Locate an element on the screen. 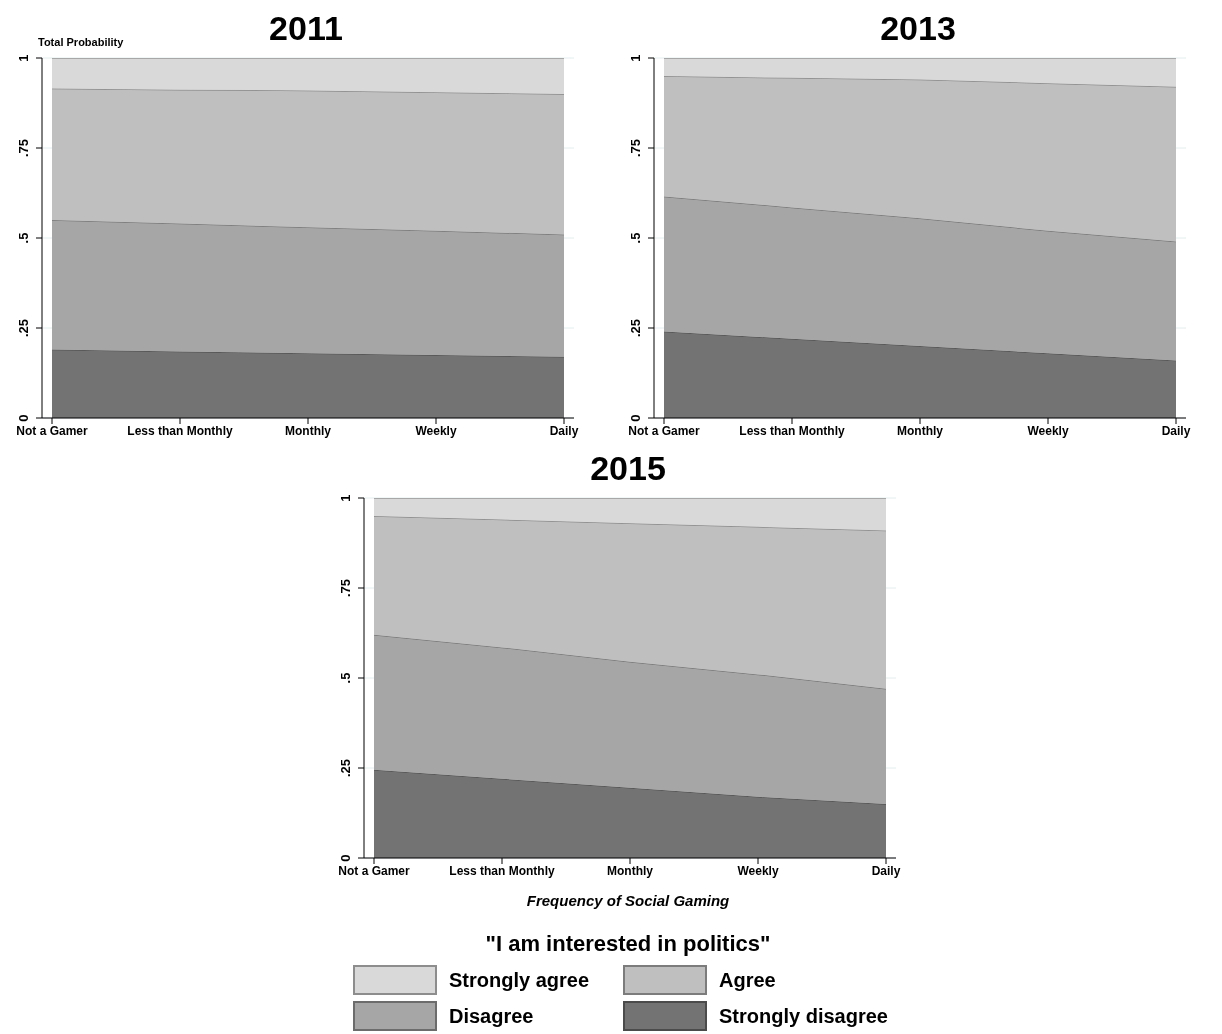  chart-title: 2015 is located at coordinates (628, 468).